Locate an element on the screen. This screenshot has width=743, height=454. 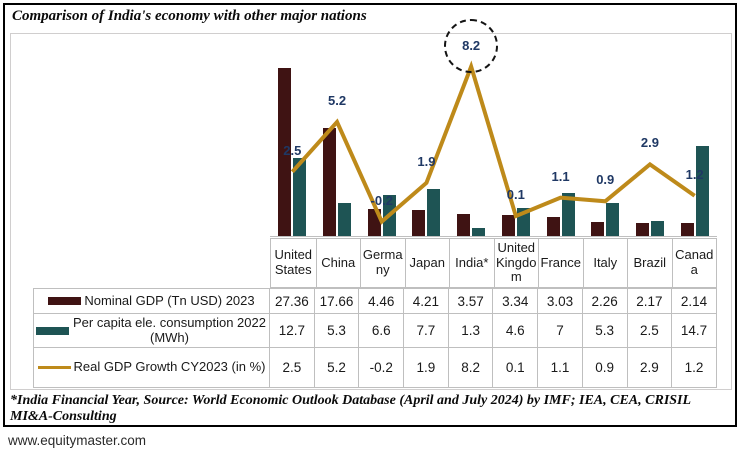
legend-line-swatch-icon is located at coordinates (54, 367).